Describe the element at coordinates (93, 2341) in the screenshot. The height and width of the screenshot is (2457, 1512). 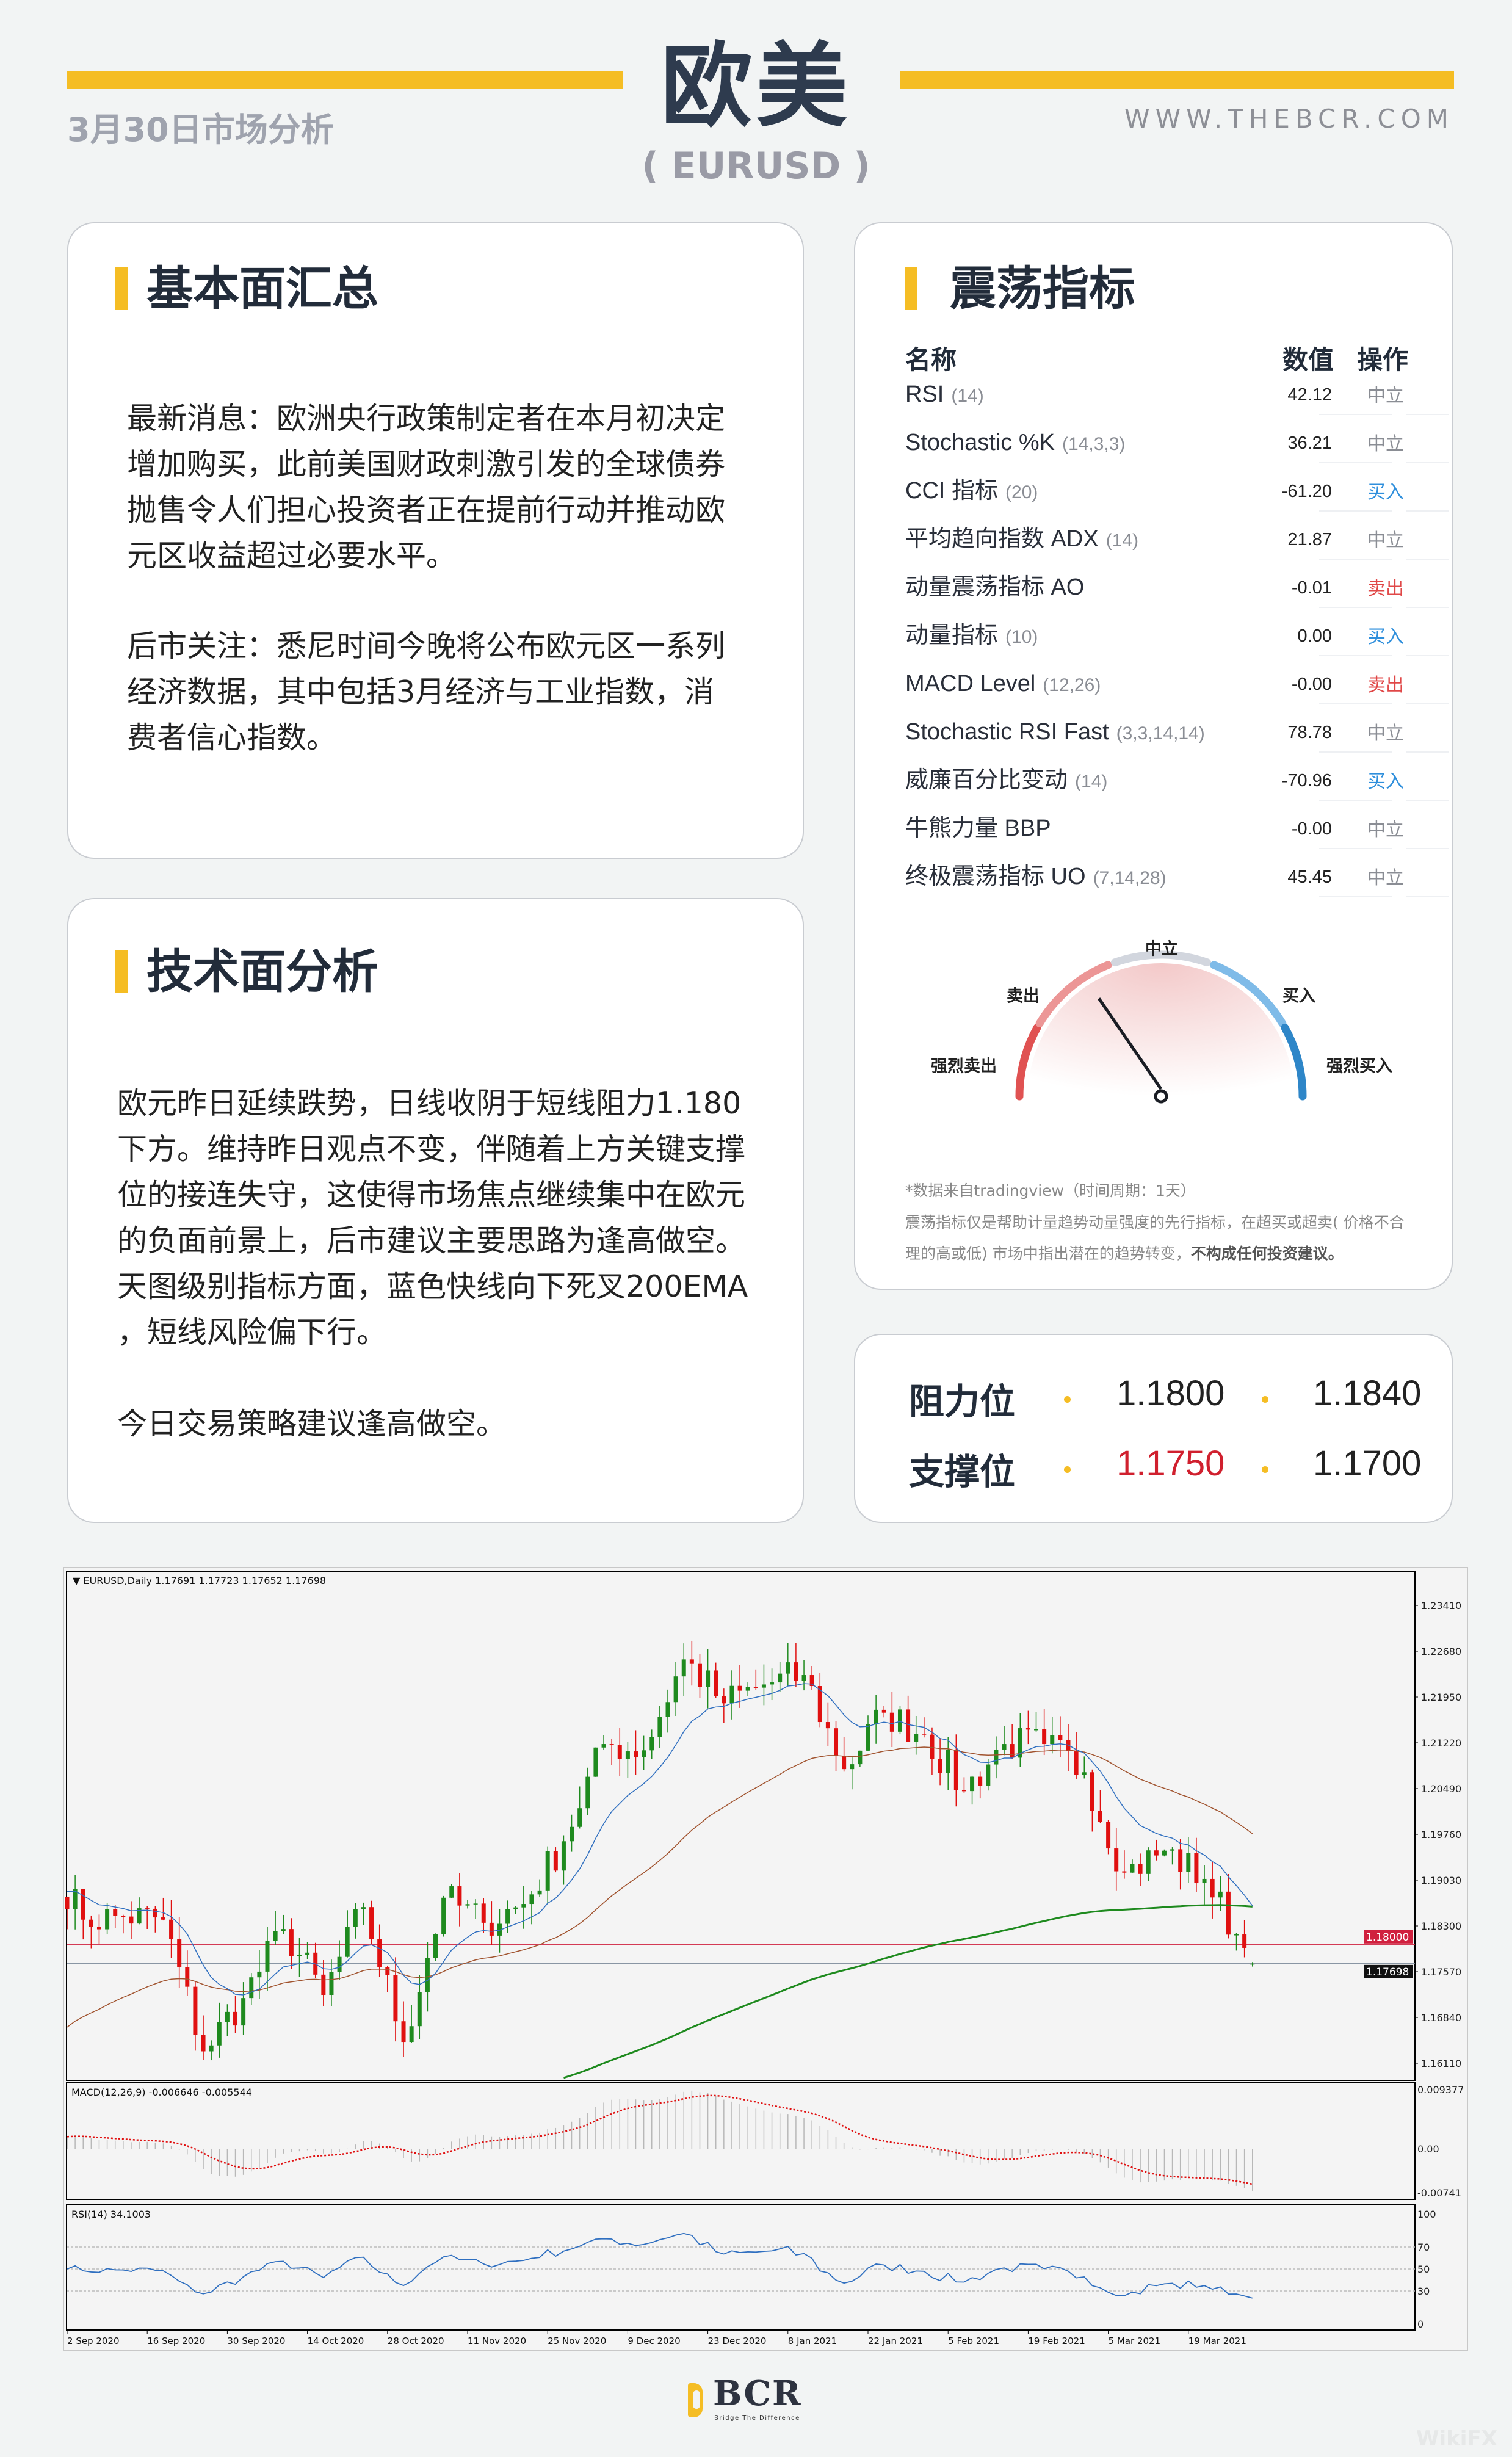
I see `date-tick-label: 2 Sep 2020` at that location.